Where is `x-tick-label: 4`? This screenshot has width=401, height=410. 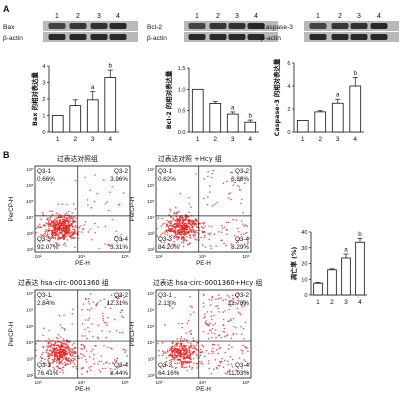 x-tick-label: 4 is located at coordinates (360, 302).